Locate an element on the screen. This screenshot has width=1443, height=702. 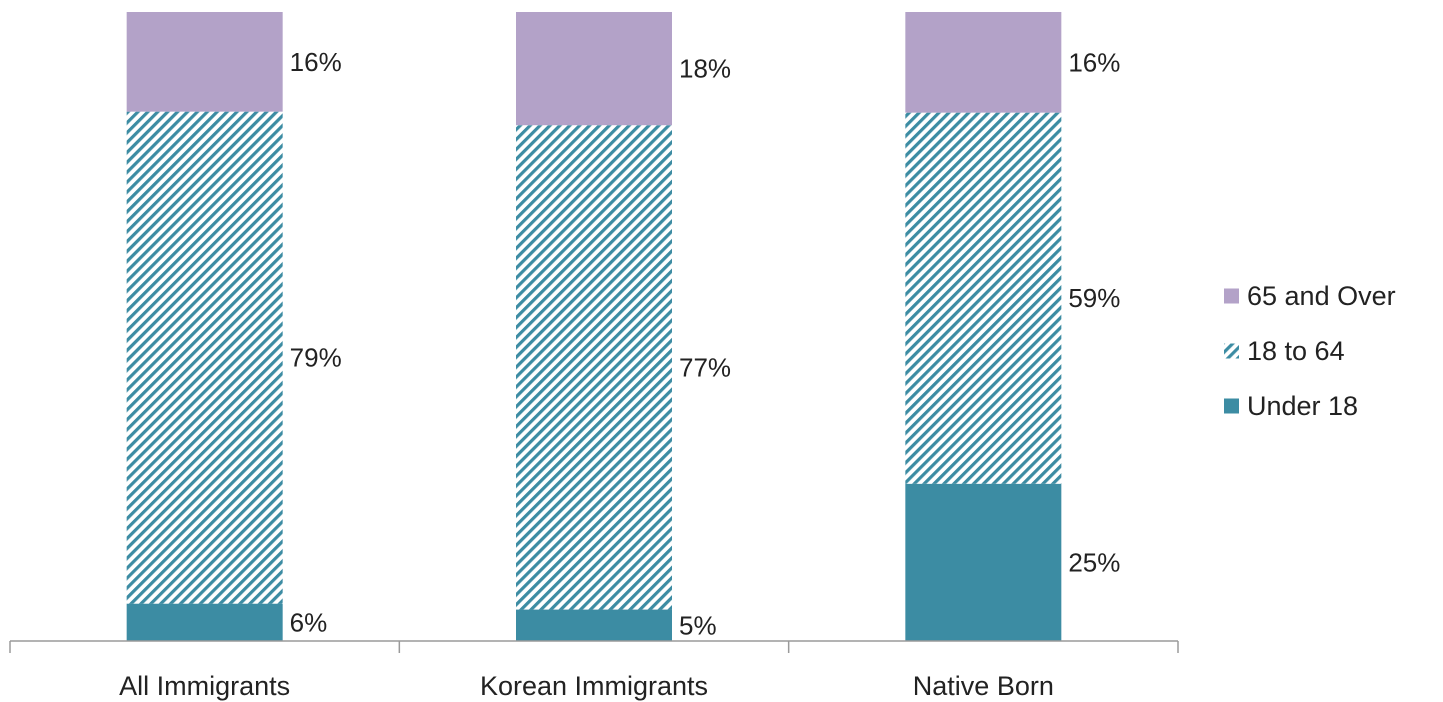
value-label-native-born-18-to-64: 59% is located at coordinates (1094, 298).